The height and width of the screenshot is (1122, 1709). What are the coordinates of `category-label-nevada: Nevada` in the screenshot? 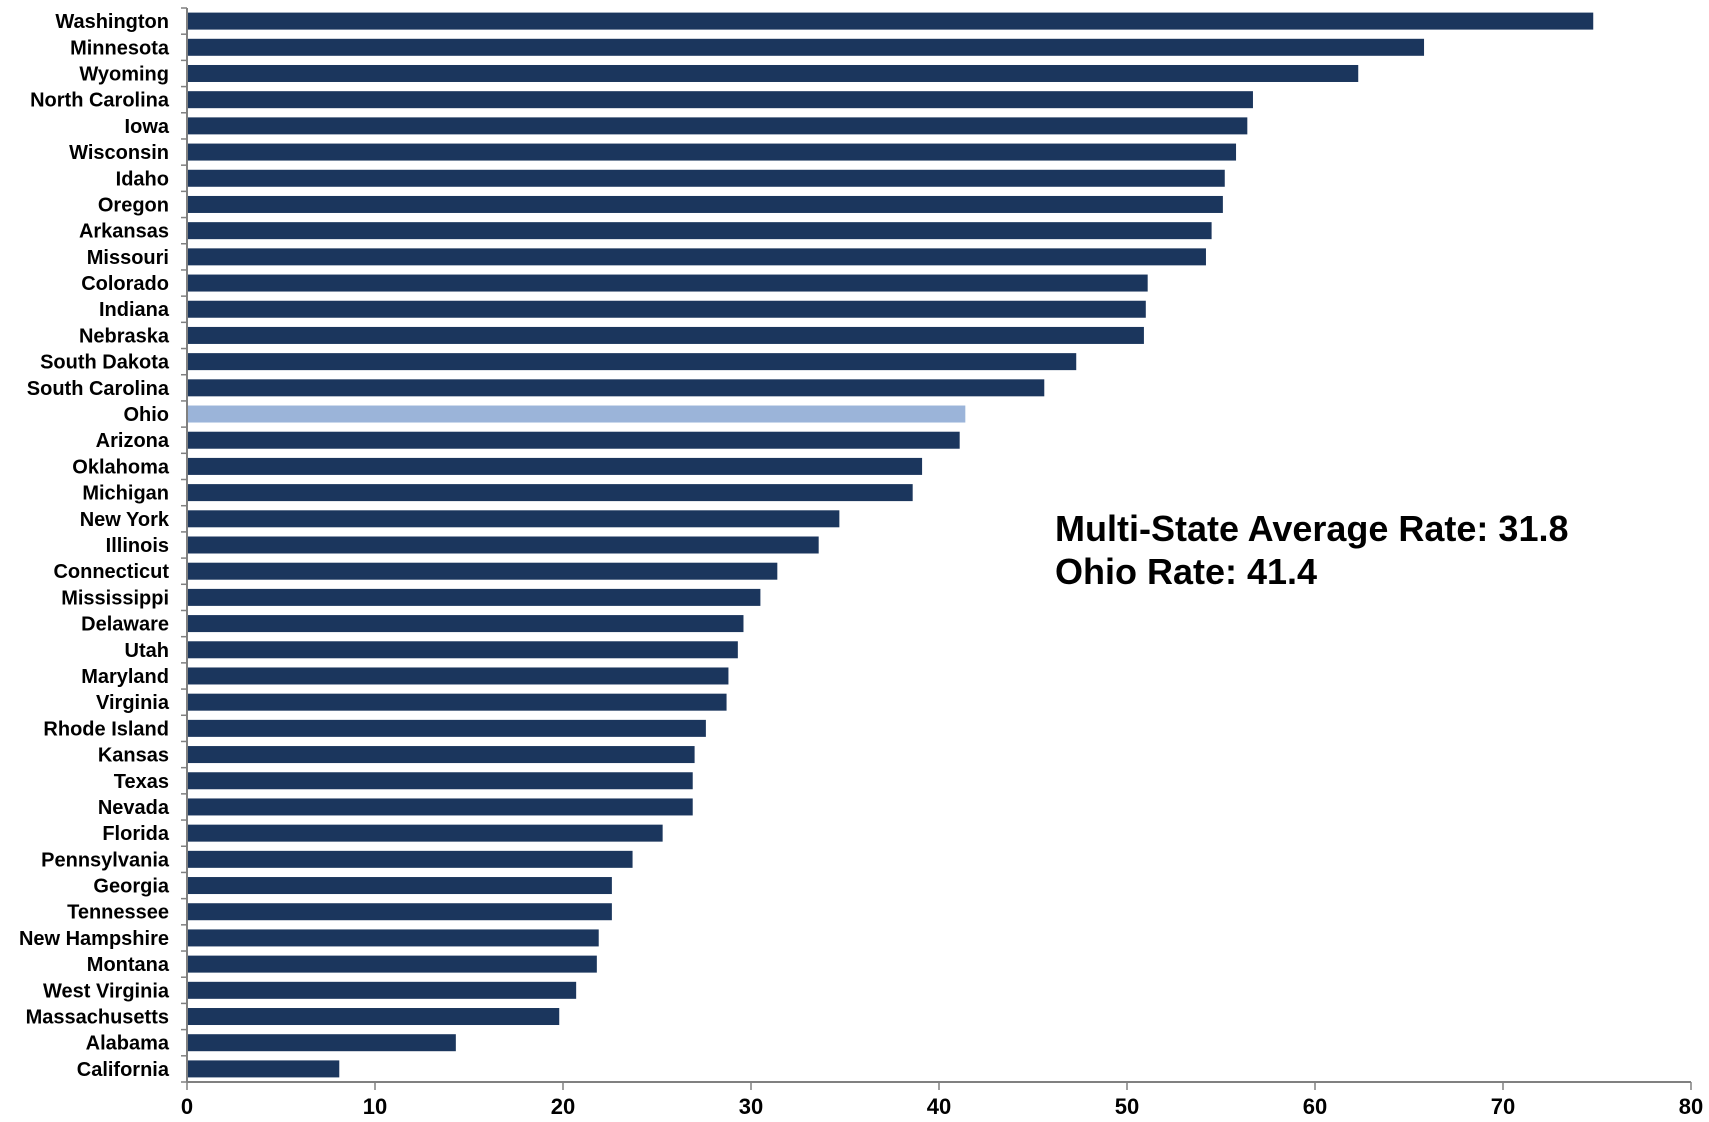 It's located at (134, 808).